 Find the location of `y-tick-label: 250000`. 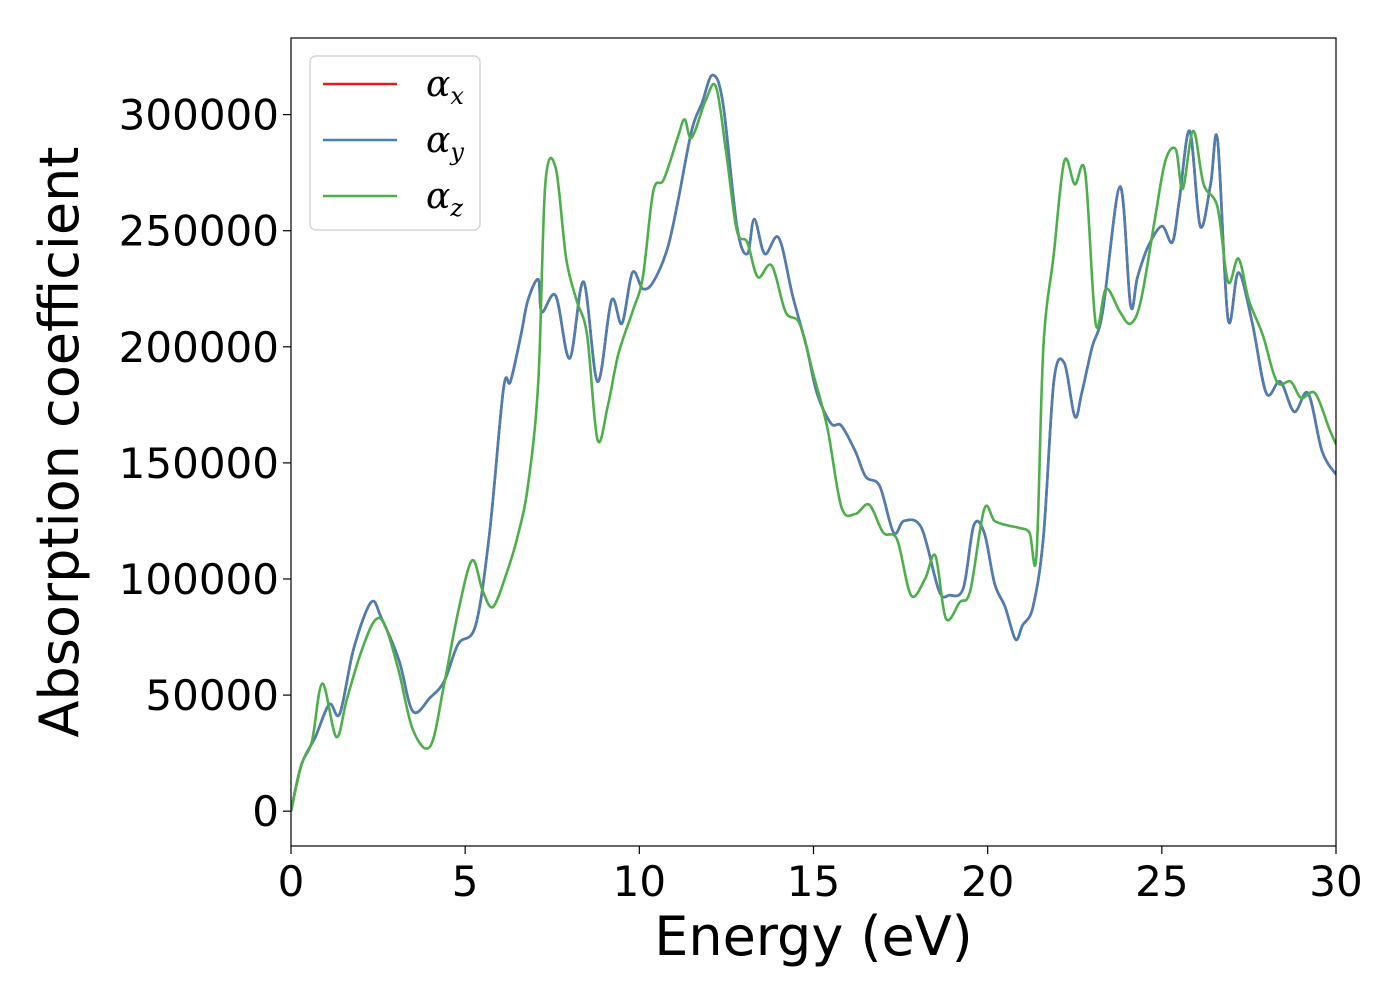

y-tick-label: 250000 is located at coordinates (199, 231).